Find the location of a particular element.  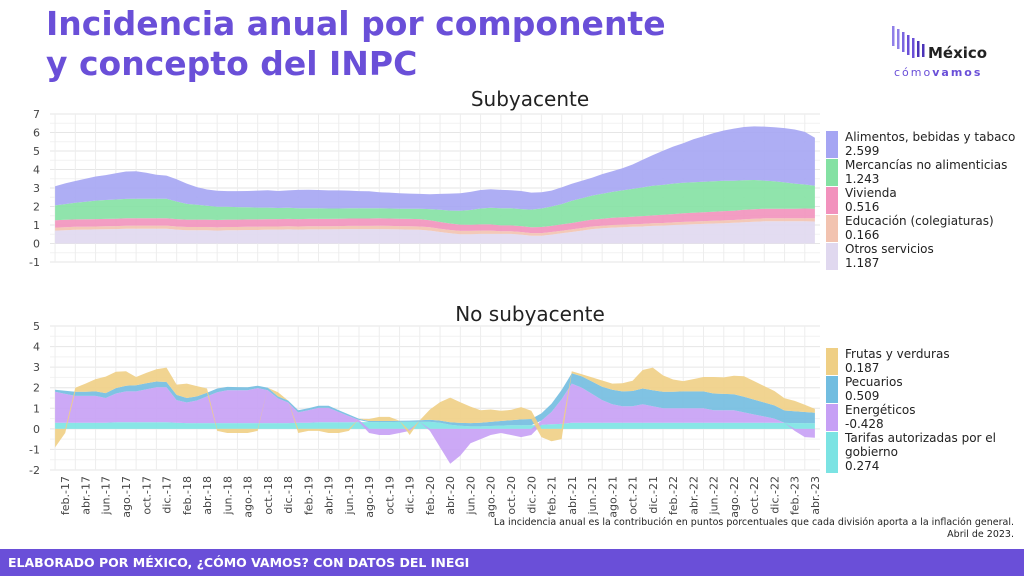

subyacente-title: Subyacente is located at coordinates (530, 99).